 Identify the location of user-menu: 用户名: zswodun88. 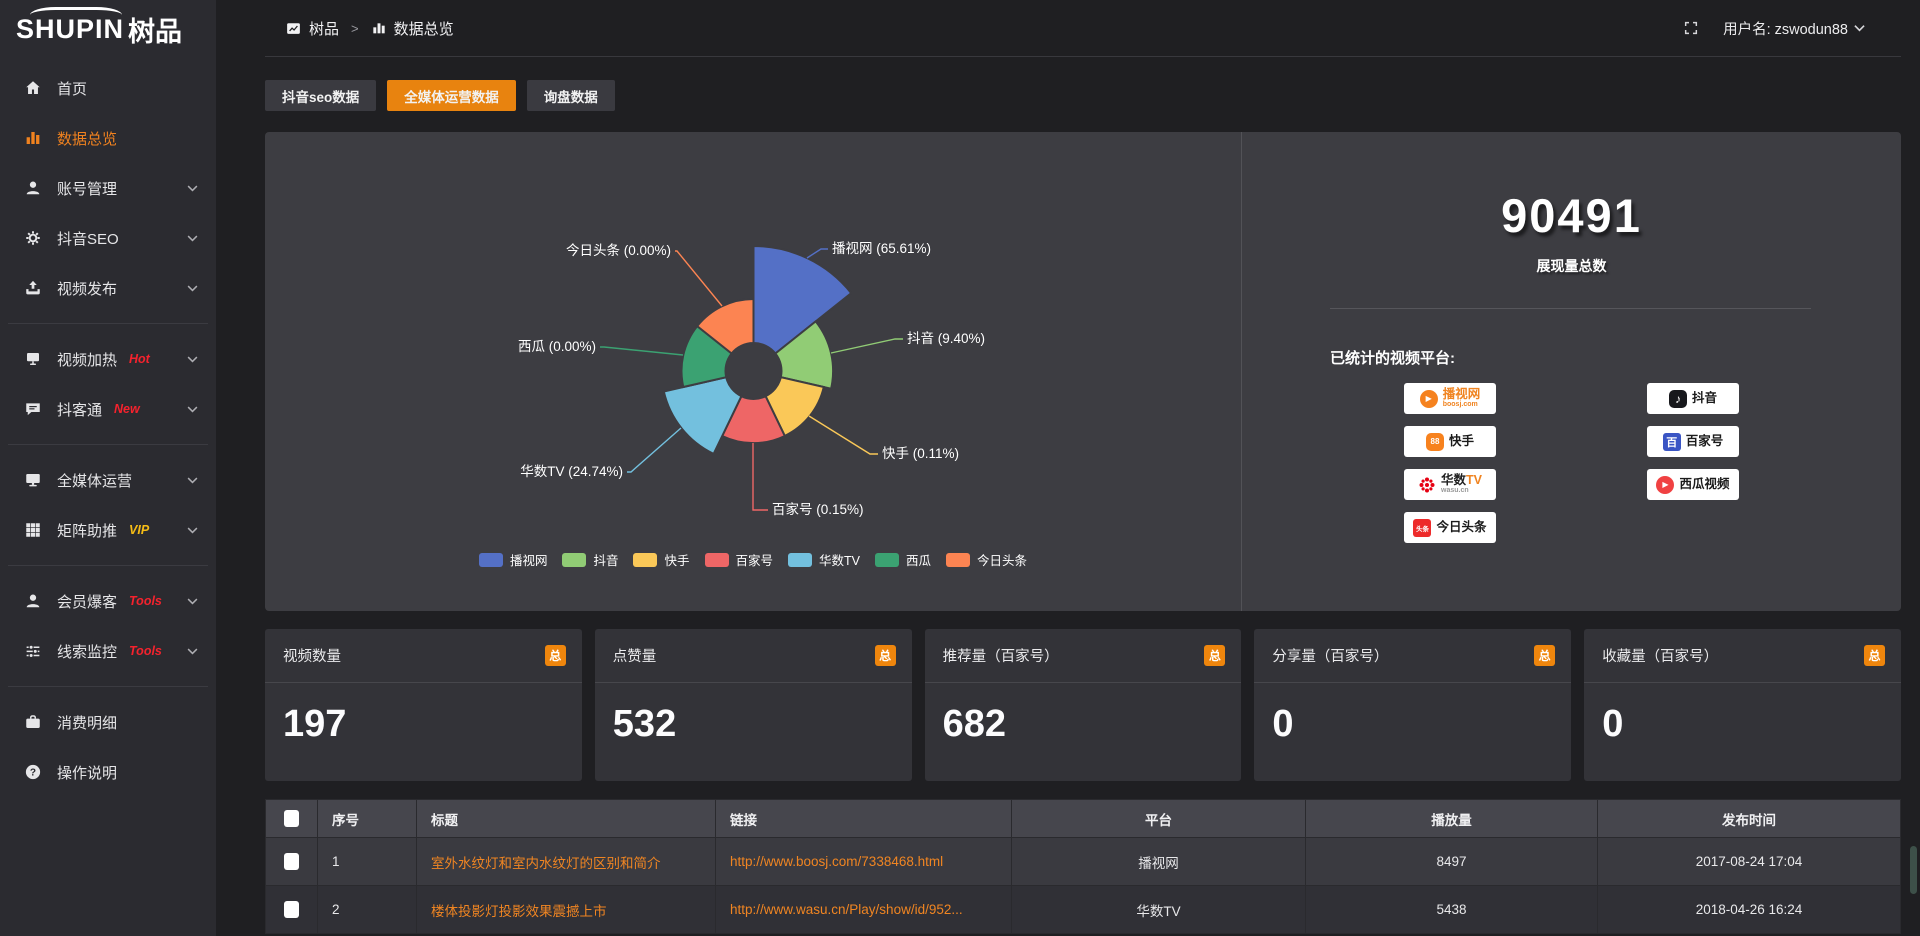
(1794, 28).